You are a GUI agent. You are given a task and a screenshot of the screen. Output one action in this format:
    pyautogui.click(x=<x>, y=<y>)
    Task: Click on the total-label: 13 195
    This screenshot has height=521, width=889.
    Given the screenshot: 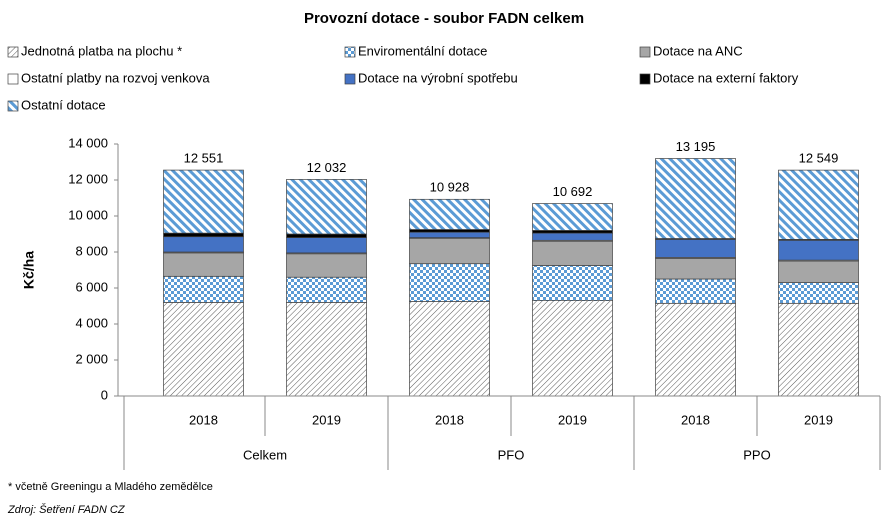 What is the action you would take?
    pyautogui.click(x=696, y=146)
    